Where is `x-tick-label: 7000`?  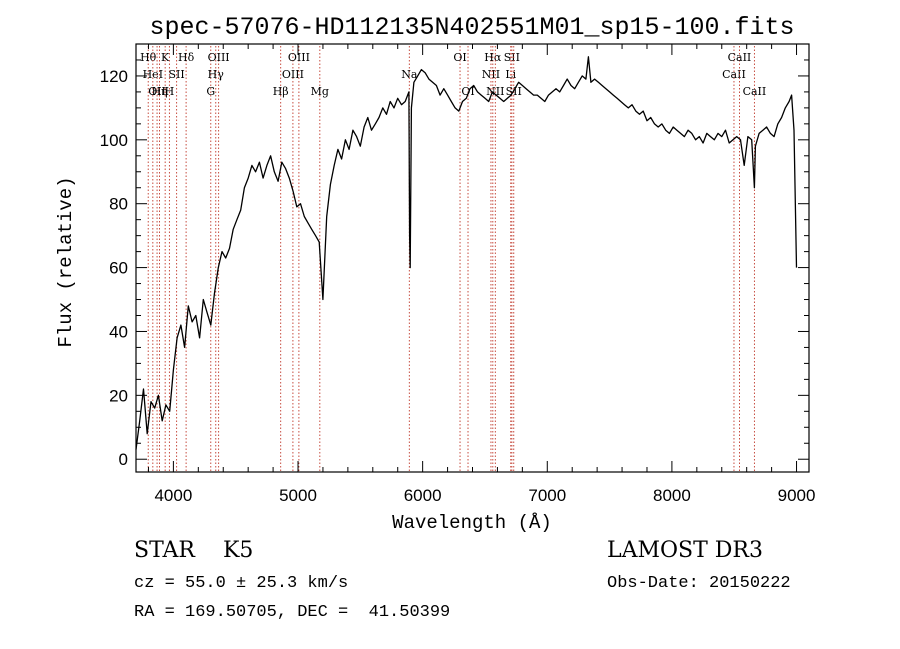
x-tick-label: 7000 is located at coordinates (547, 495).